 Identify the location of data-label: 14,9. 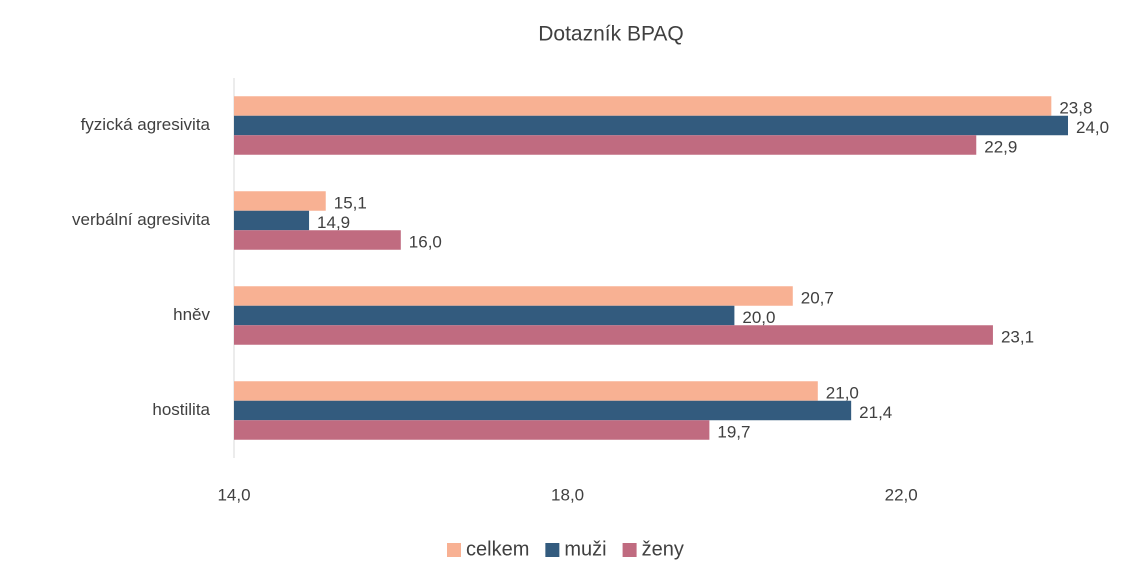
(333, 222).